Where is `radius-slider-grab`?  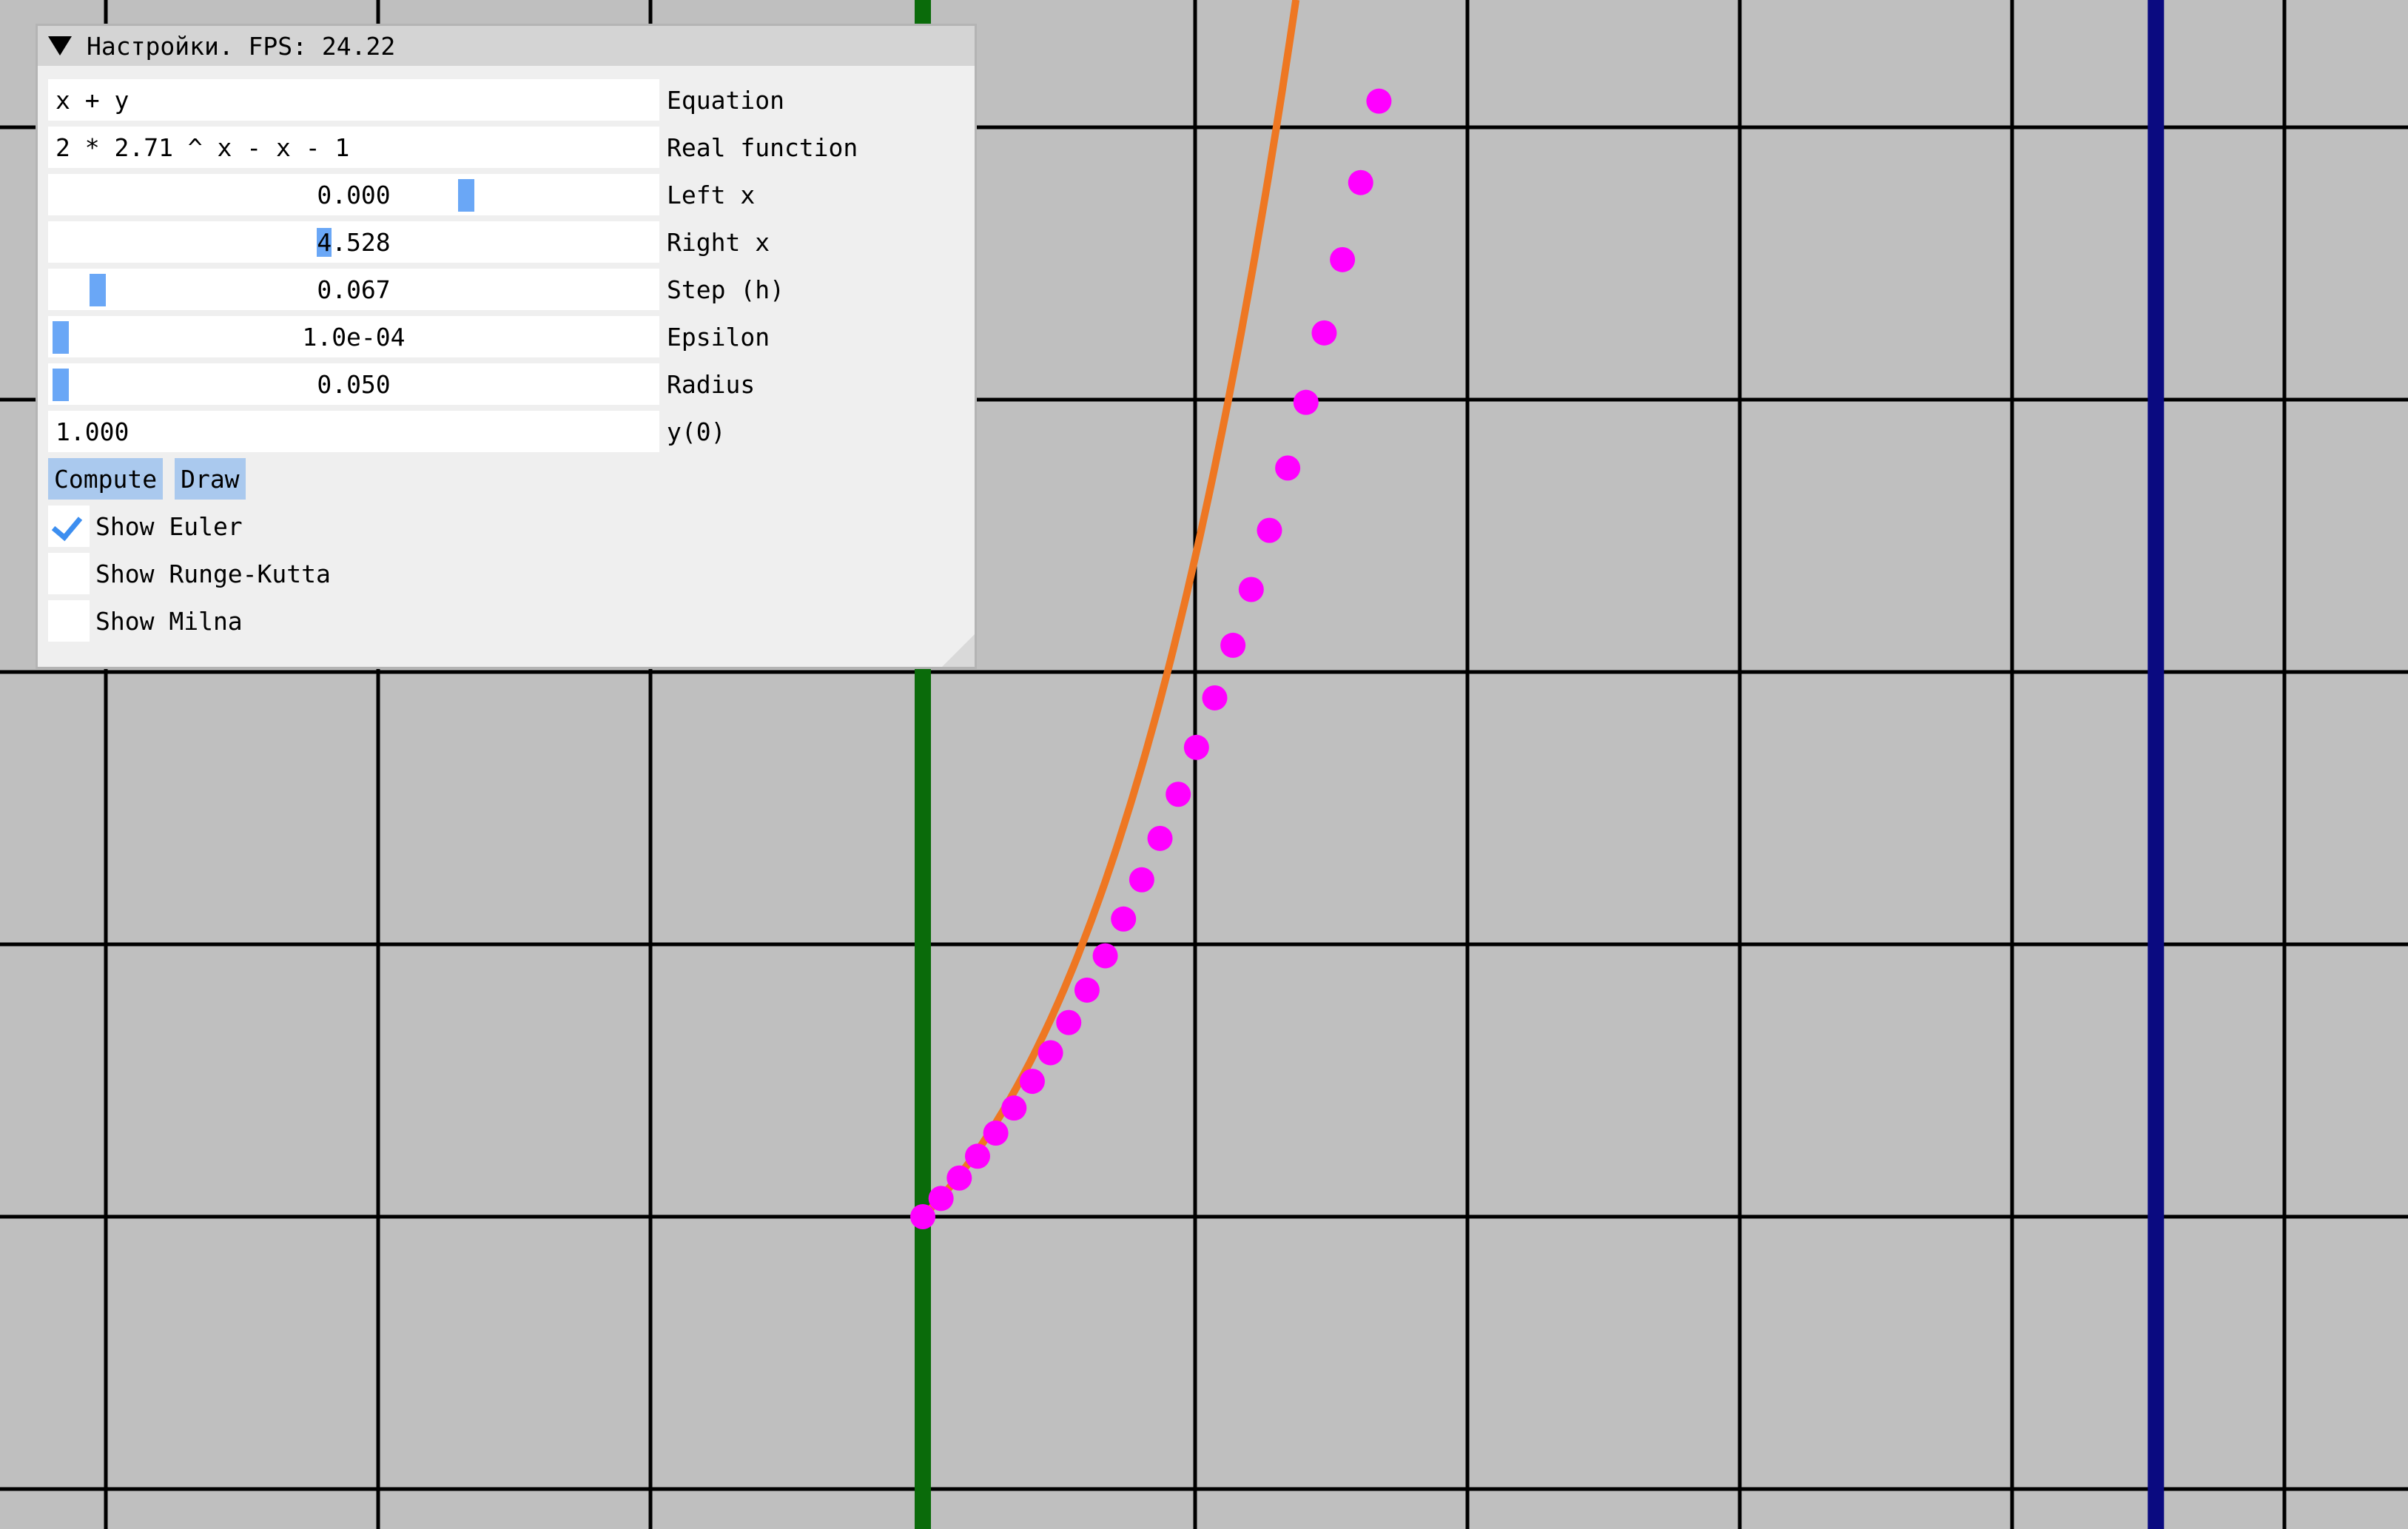 radius-slider-grab is located at coordinates (61, 385).